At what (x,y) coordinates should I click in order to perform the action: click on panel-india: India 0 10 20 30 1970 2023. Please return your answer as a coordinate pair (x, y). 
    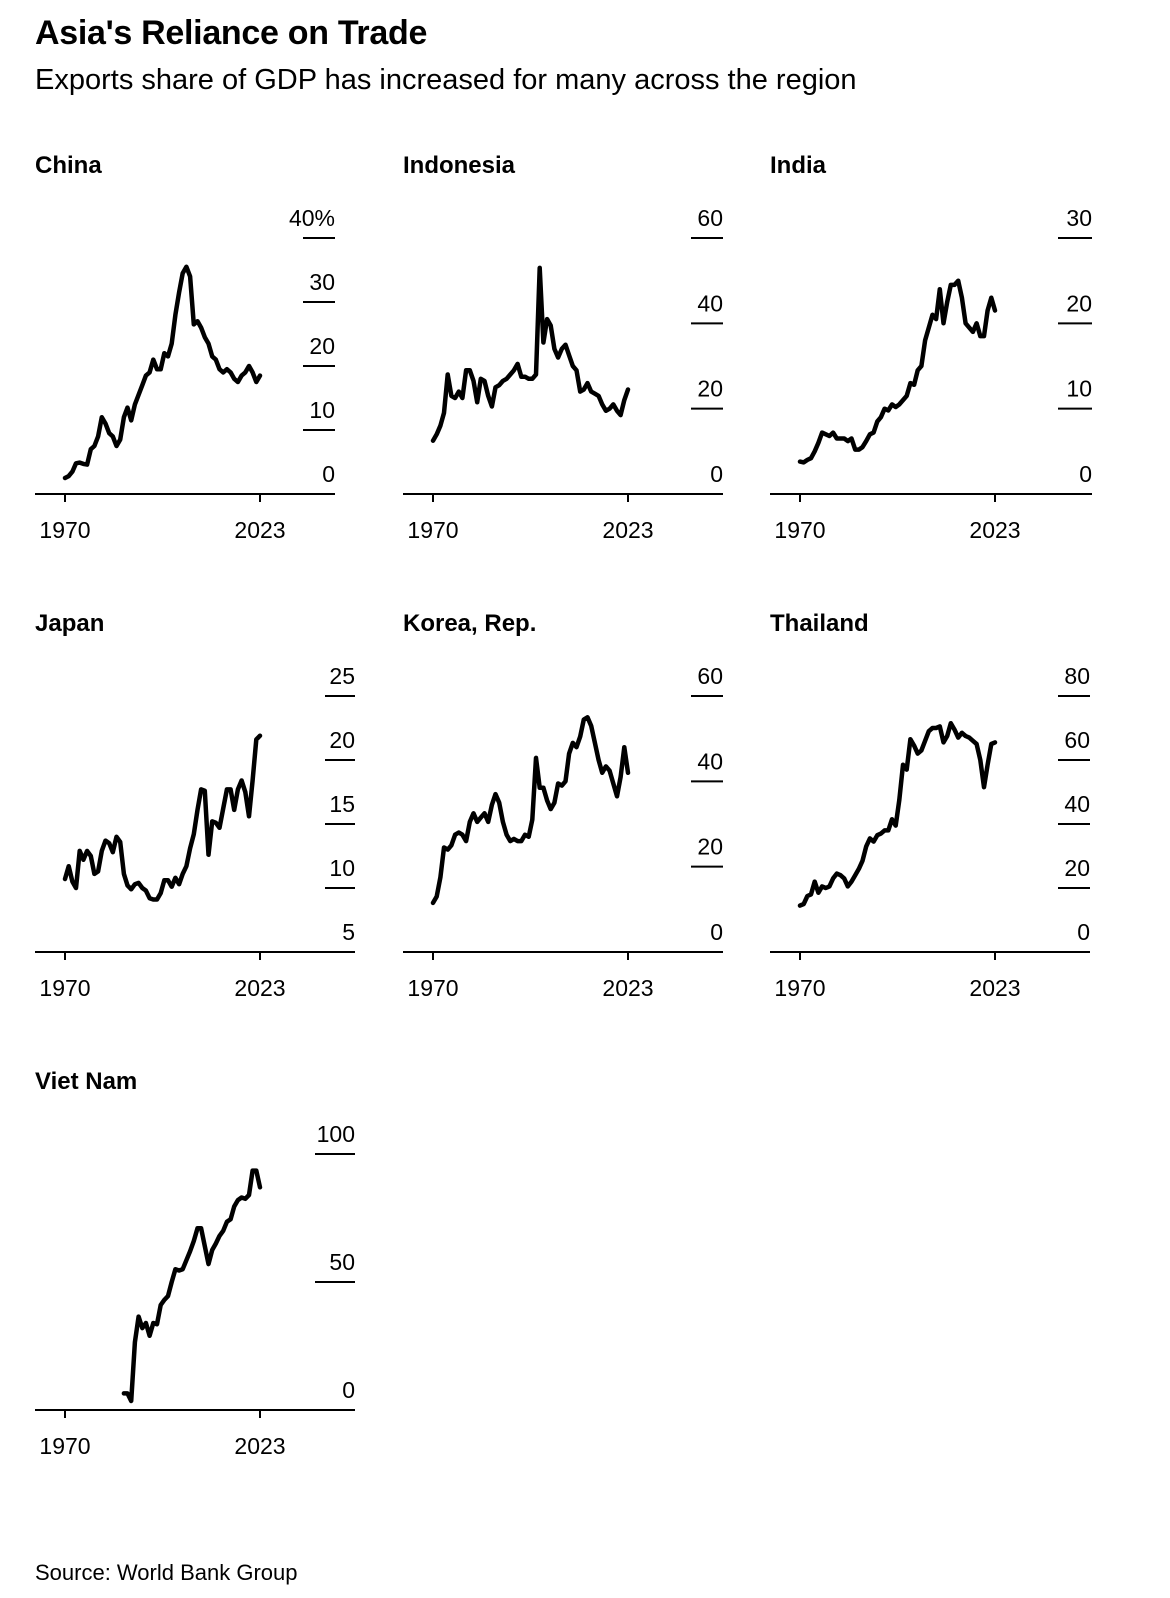
    Looking at the image, I should click on (940, 362).